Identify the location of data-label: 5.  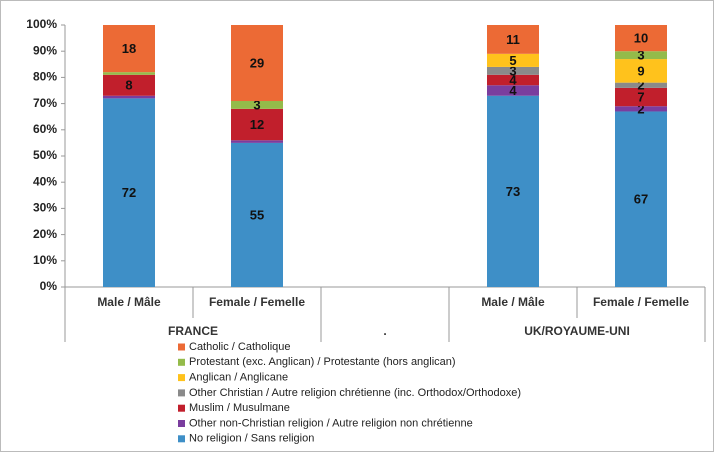
(512, 60).